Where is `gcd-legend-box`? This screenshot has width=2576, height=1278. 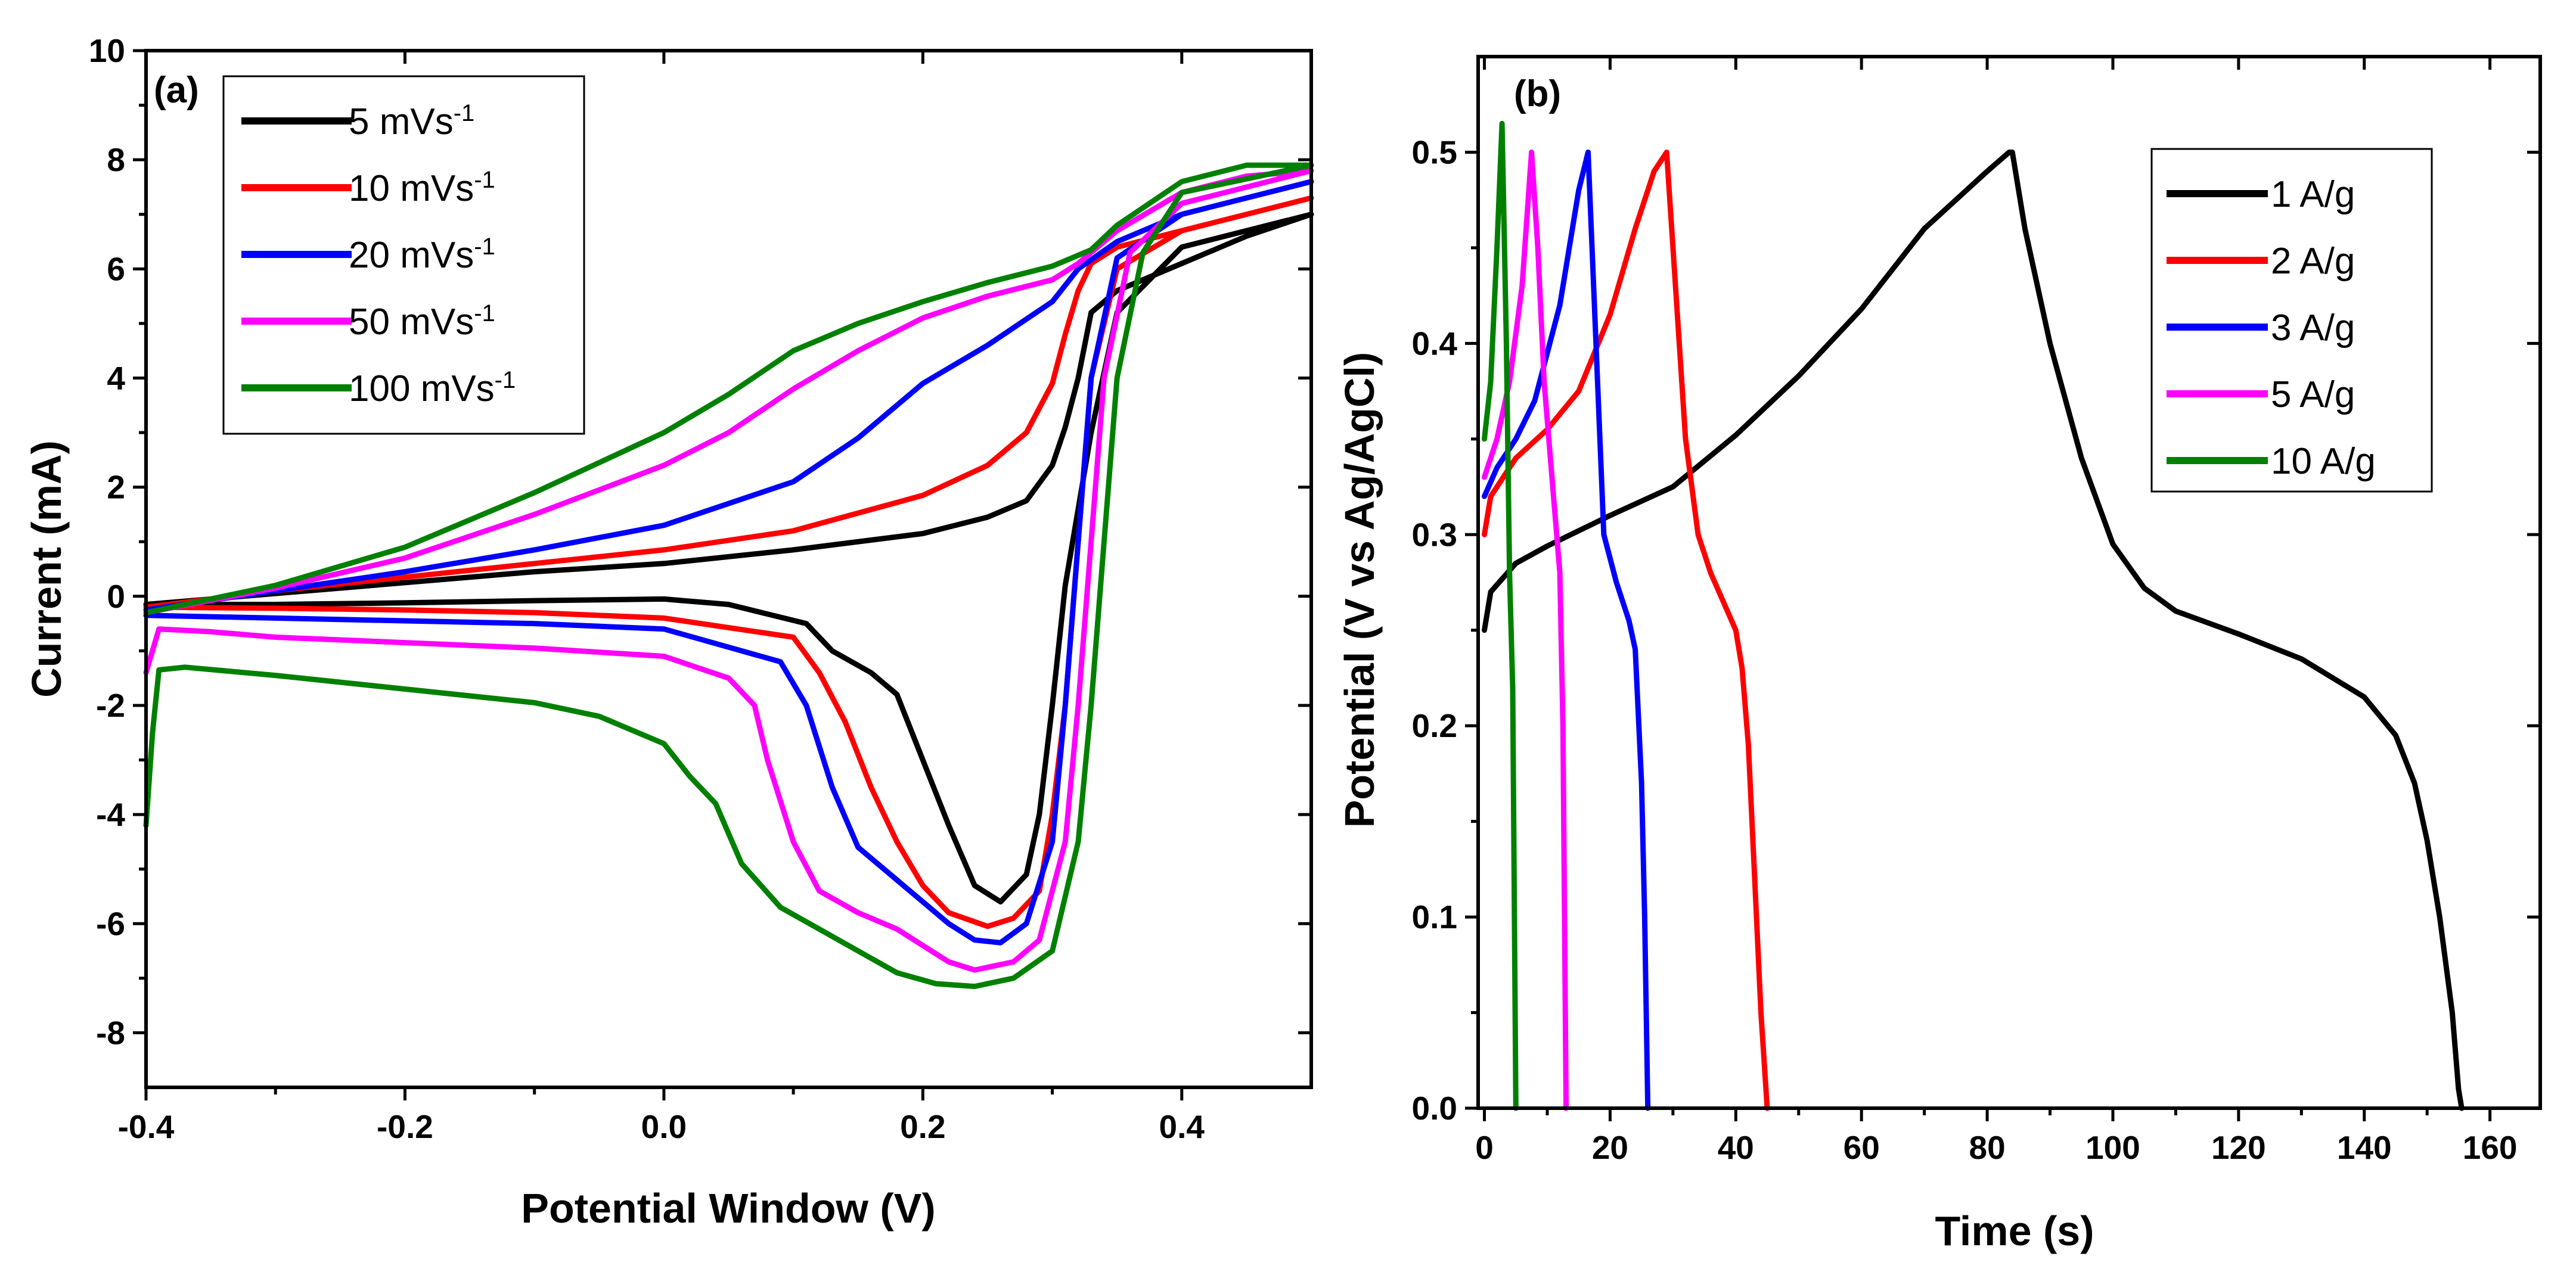
gcd-legend-box is located at coordinates (2292, 320).